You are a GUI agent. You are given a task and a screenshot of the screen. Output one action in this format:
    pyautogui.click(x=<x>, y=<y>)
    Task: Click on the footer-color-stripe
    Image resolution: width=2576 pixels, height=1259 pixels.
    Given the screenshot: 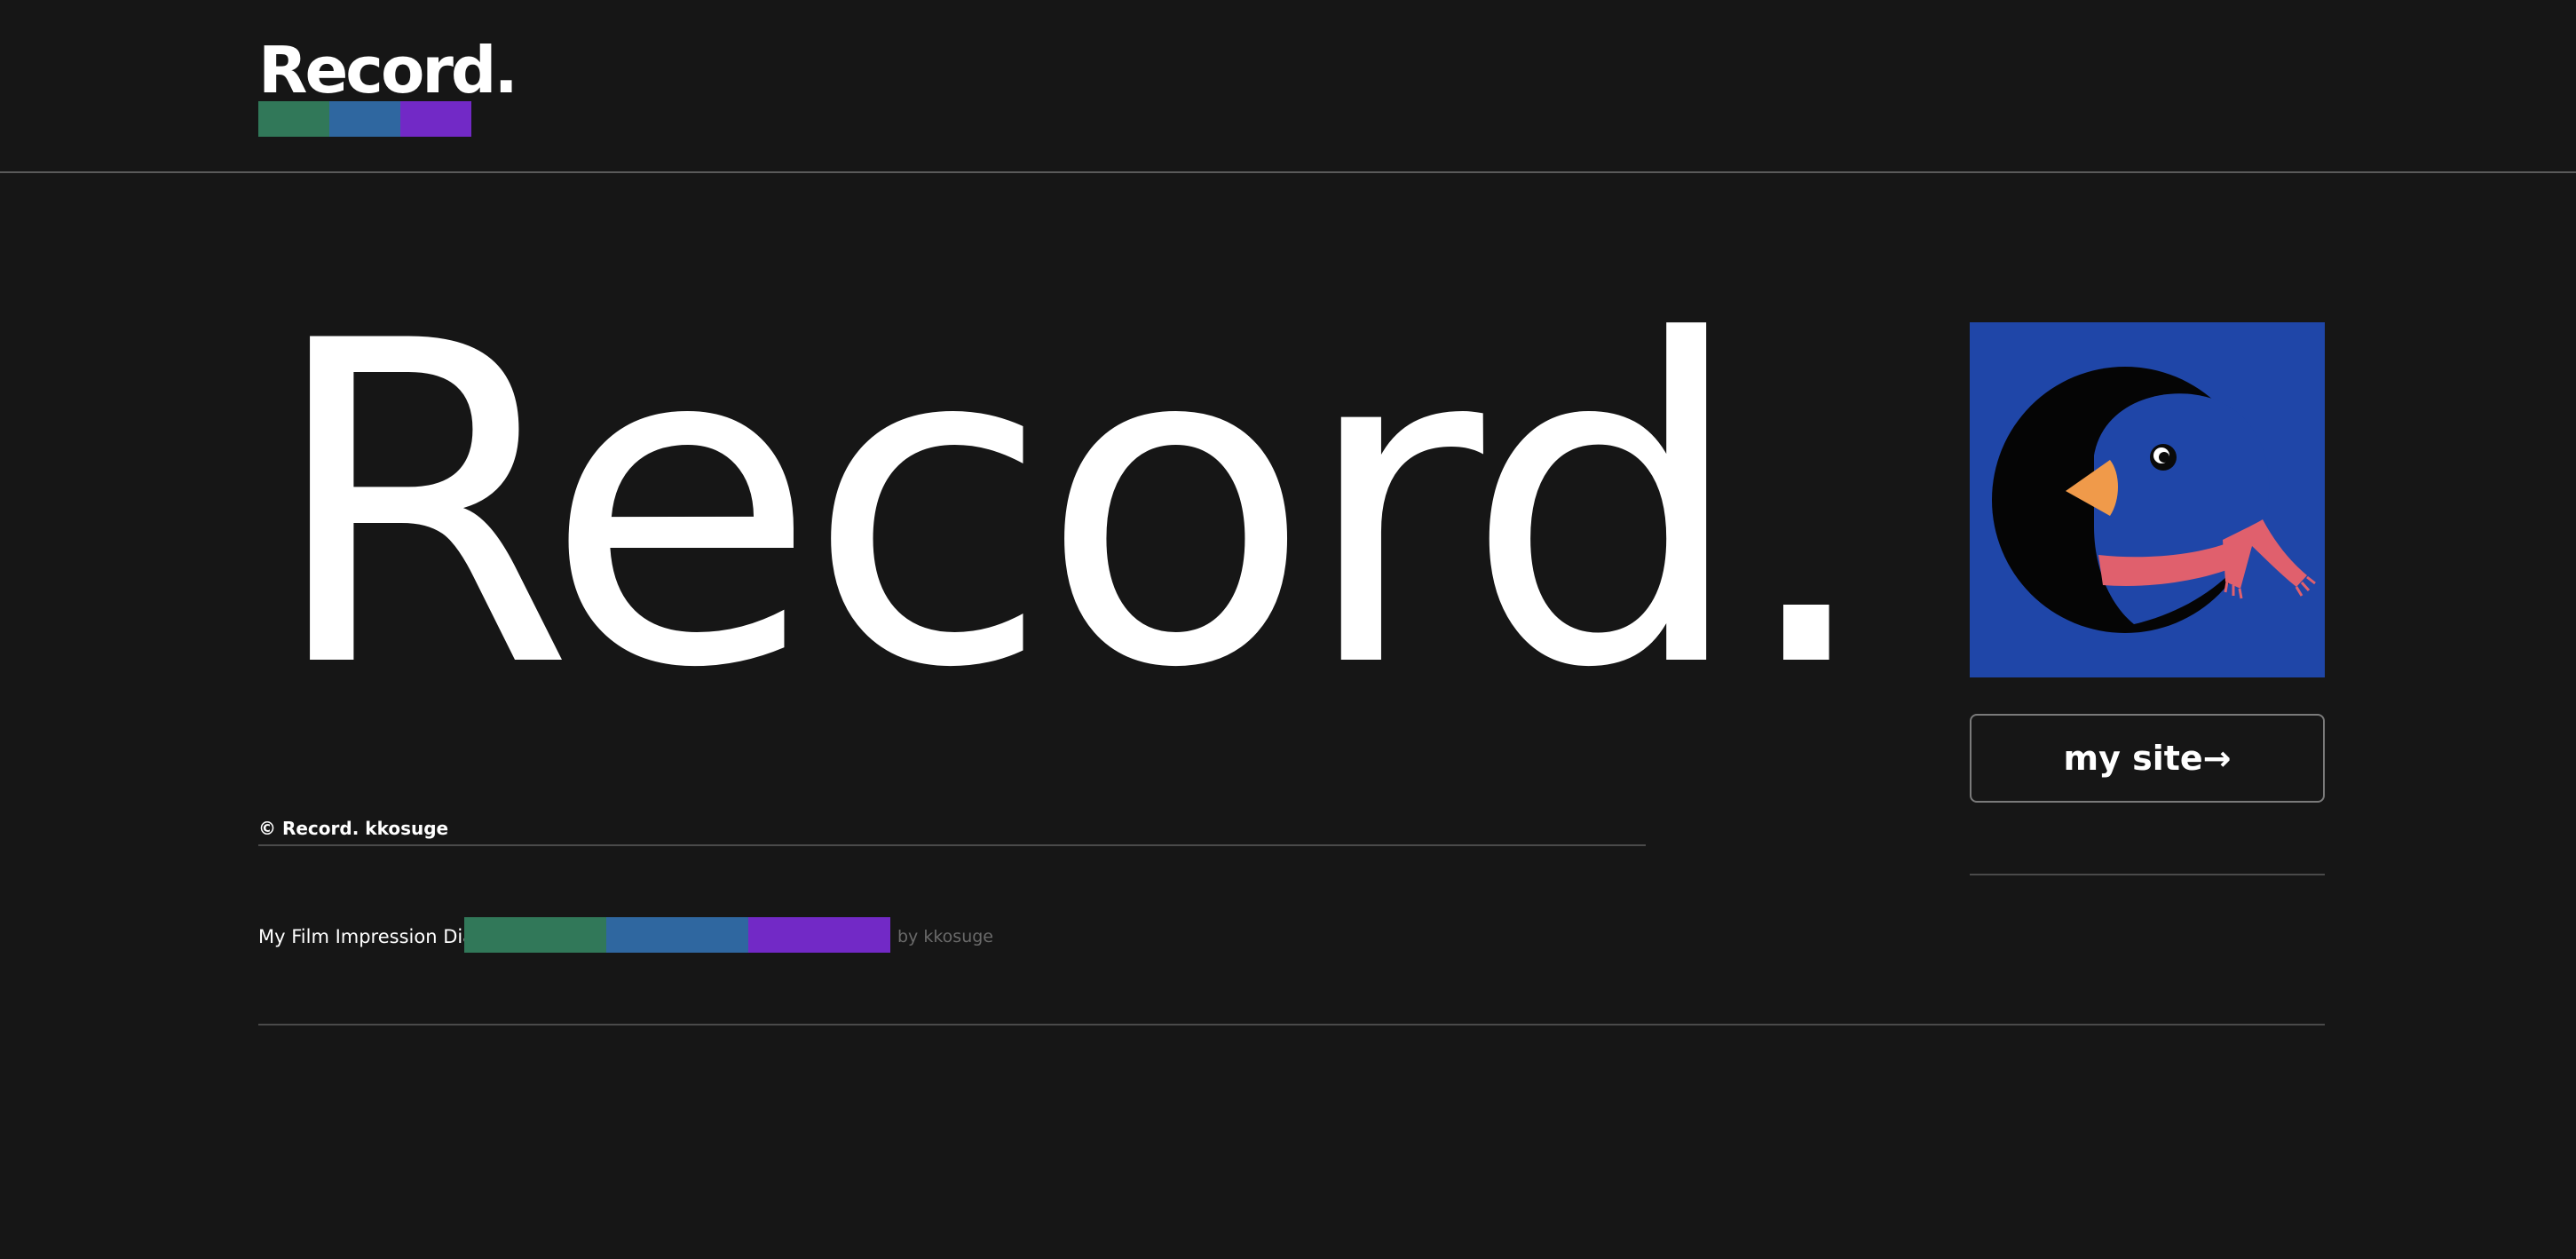 What is the action you would take?
    pyautogui.click(x=677, y=935)
    